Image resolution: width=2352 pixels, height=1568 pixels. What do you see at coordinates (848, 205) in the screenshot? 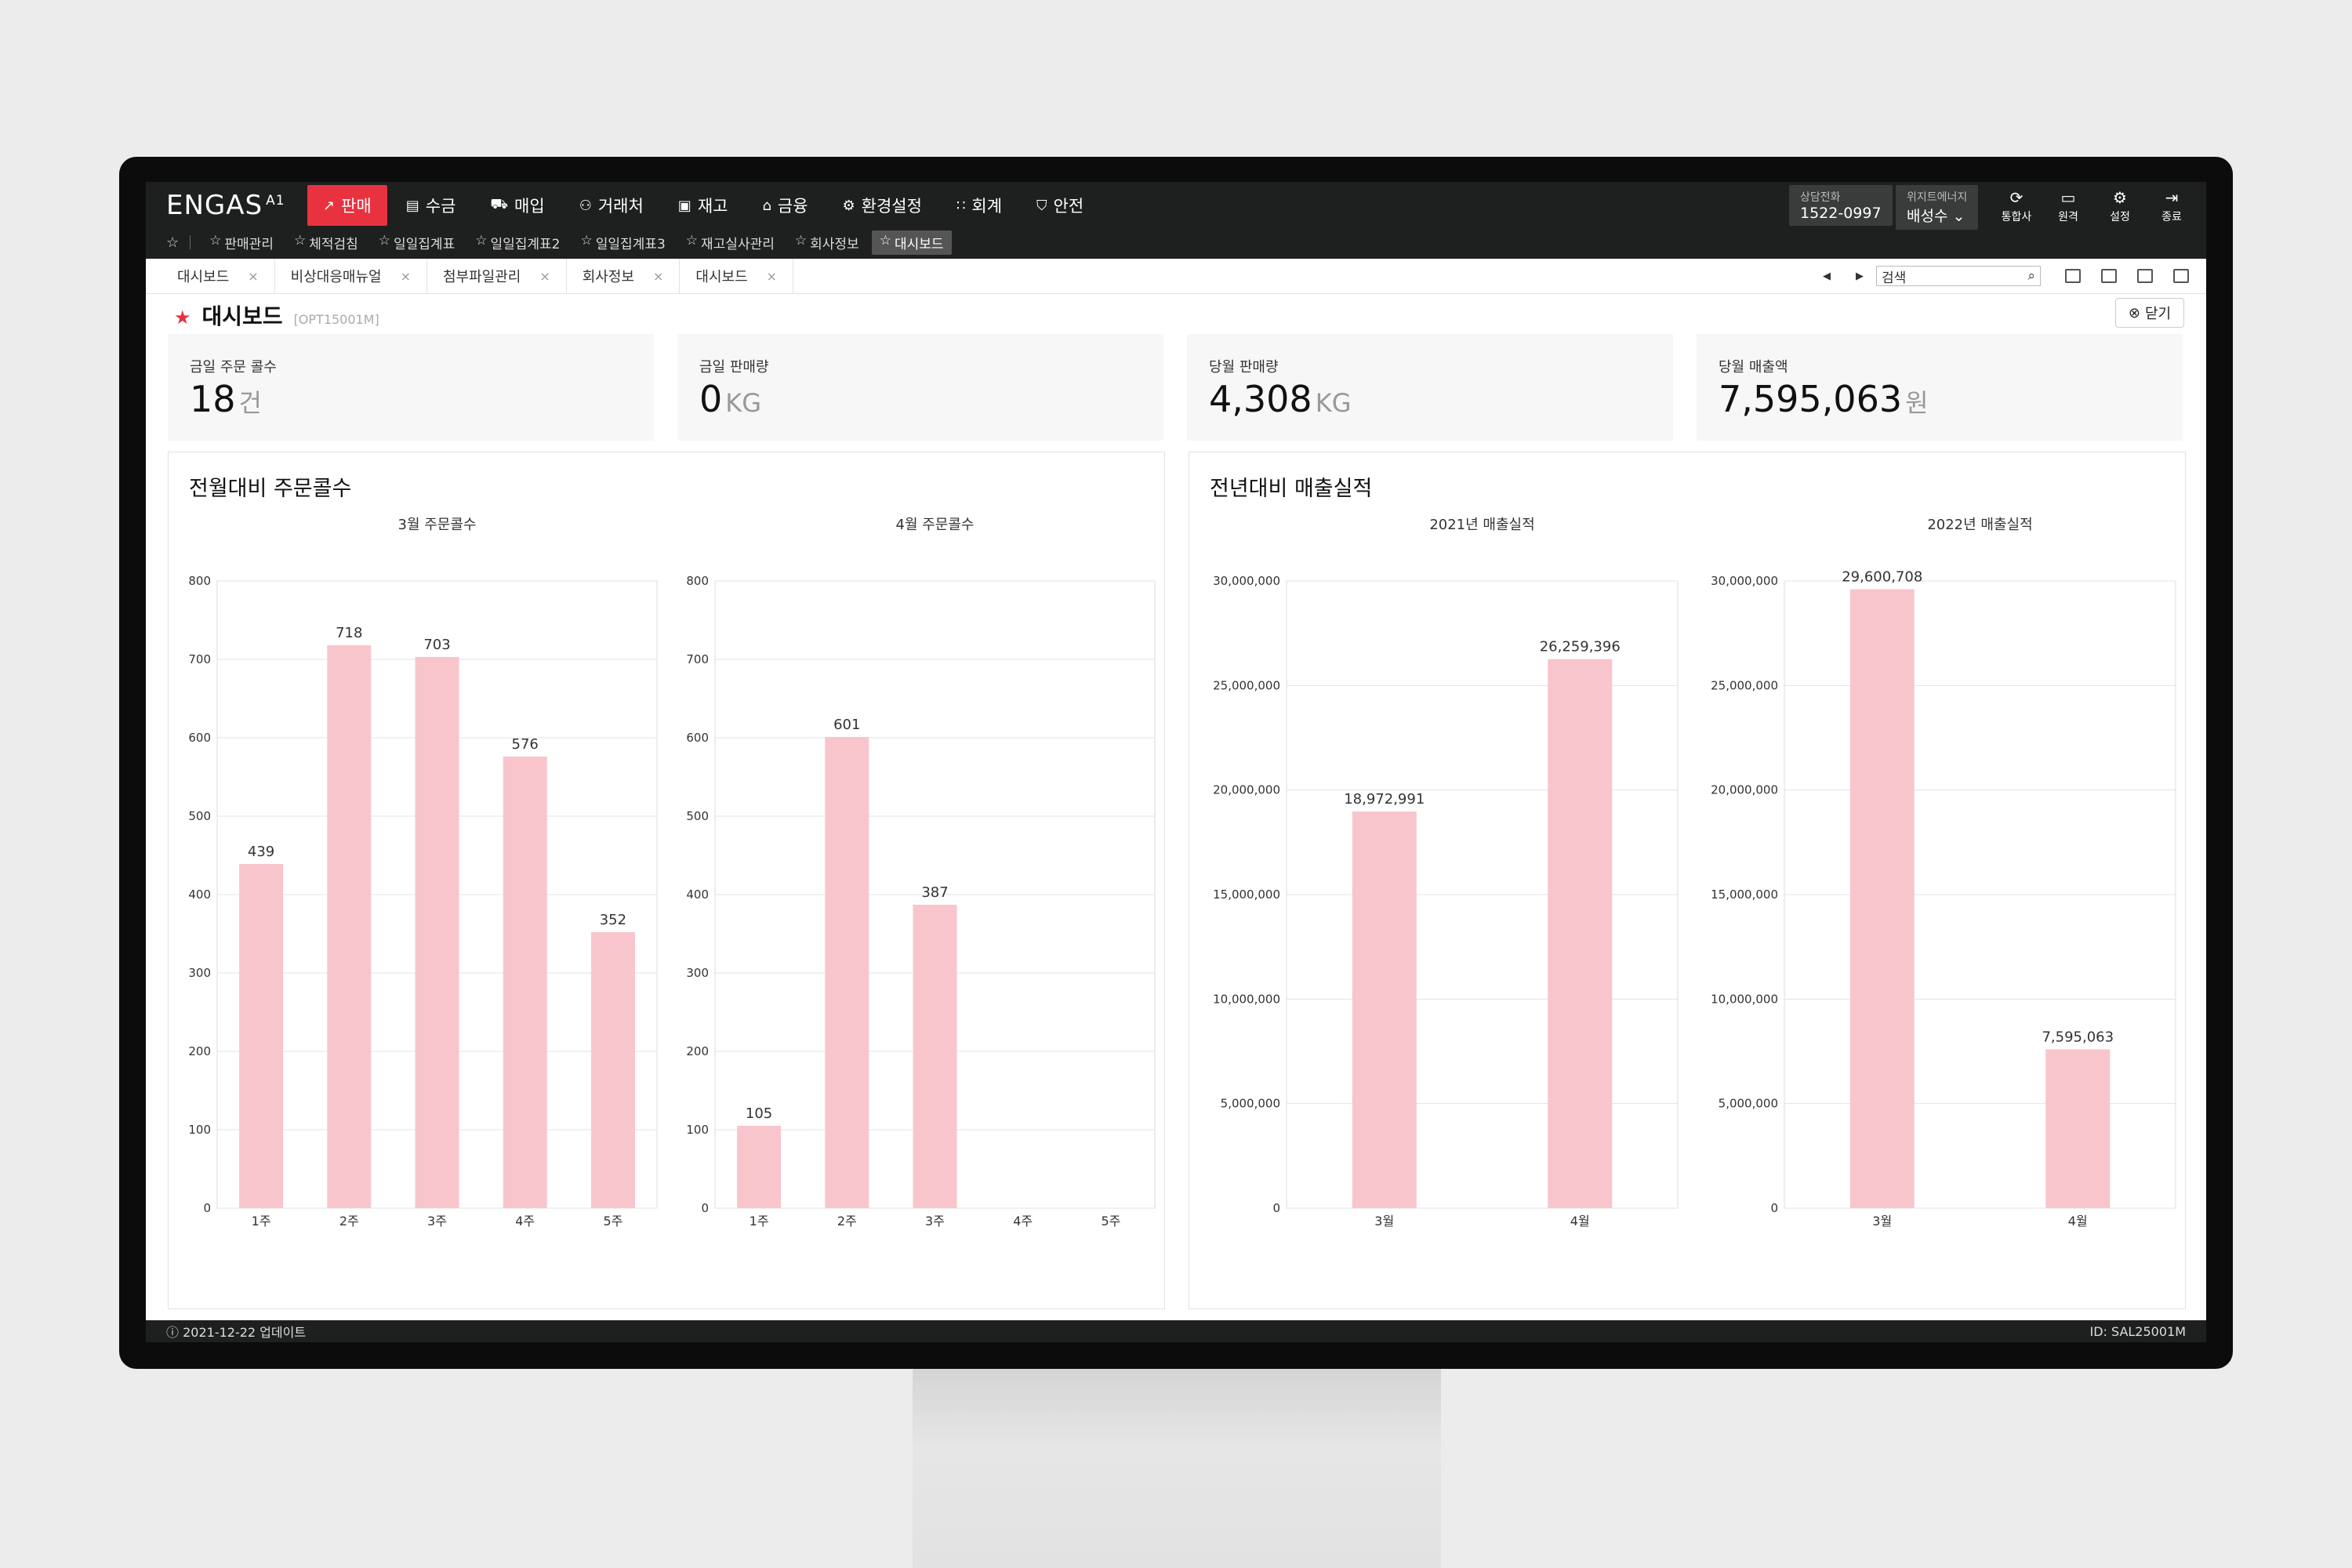
I see `gear-icon: ⚙` at bounding box center [848, 205].